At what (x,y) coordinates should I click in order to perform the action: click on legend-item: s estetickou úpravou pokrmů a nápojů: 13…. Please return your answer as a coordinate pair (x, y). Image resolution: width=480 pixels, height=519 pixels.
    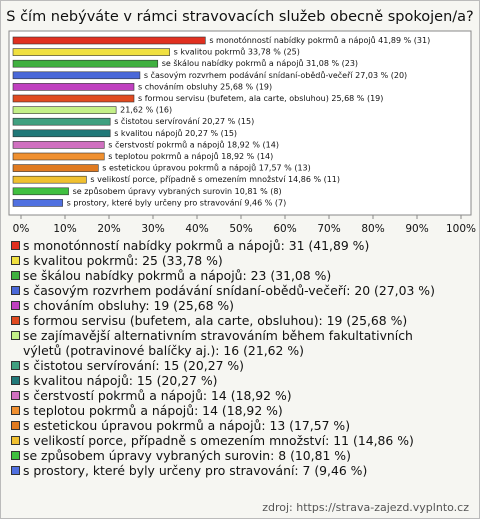
    Looking at the image, I should click on (231, 425).